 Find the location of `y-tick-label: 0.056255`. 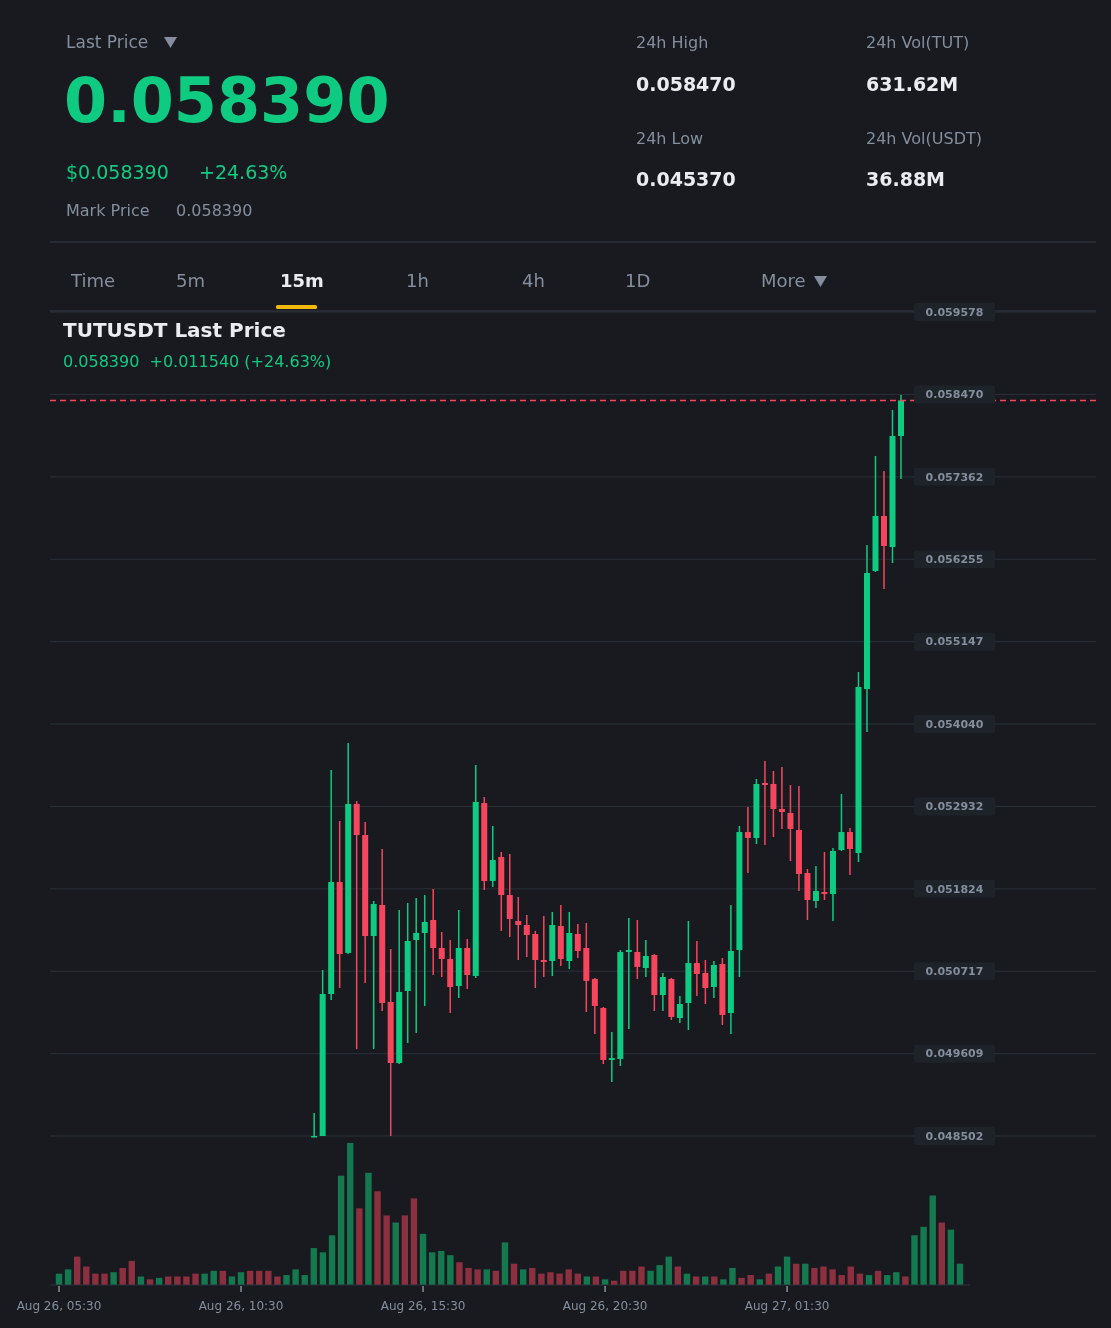

y-tick-label: 0.056255 is located at coordinates (954, 560).